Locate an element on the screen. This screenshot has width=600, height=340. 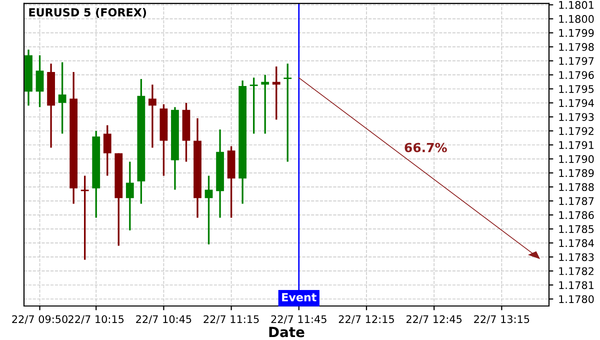
y-tick-label: 1.1795 is located at coordinates (576, 89).